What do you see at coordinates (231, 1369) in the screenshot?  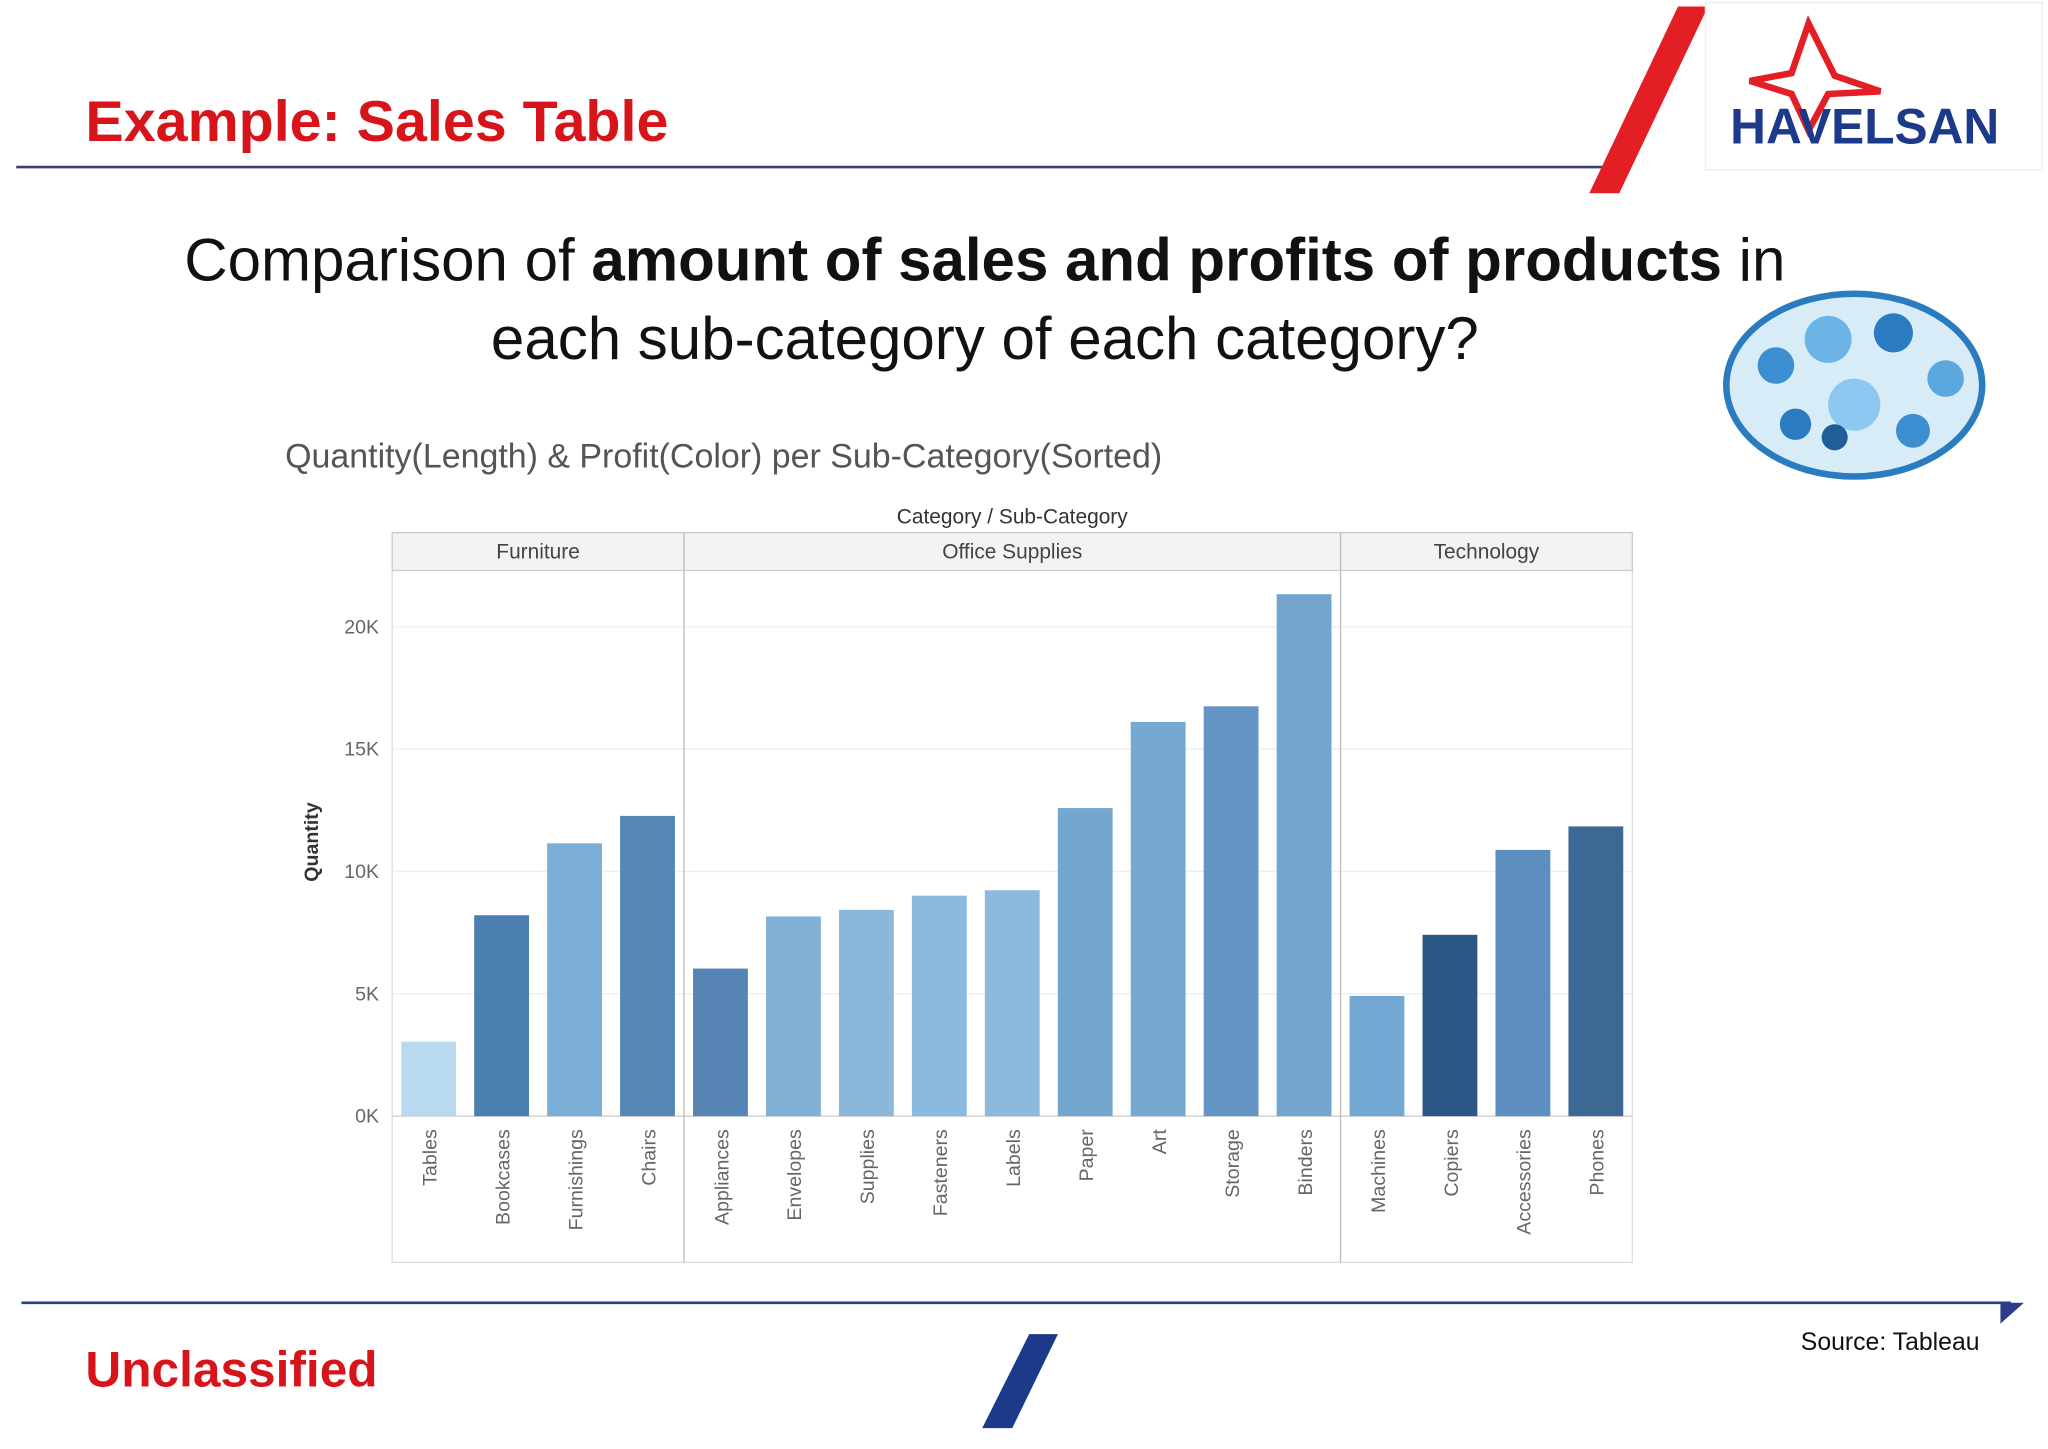 I see `classification: Unclassified` at bounding box center [231, 1369].